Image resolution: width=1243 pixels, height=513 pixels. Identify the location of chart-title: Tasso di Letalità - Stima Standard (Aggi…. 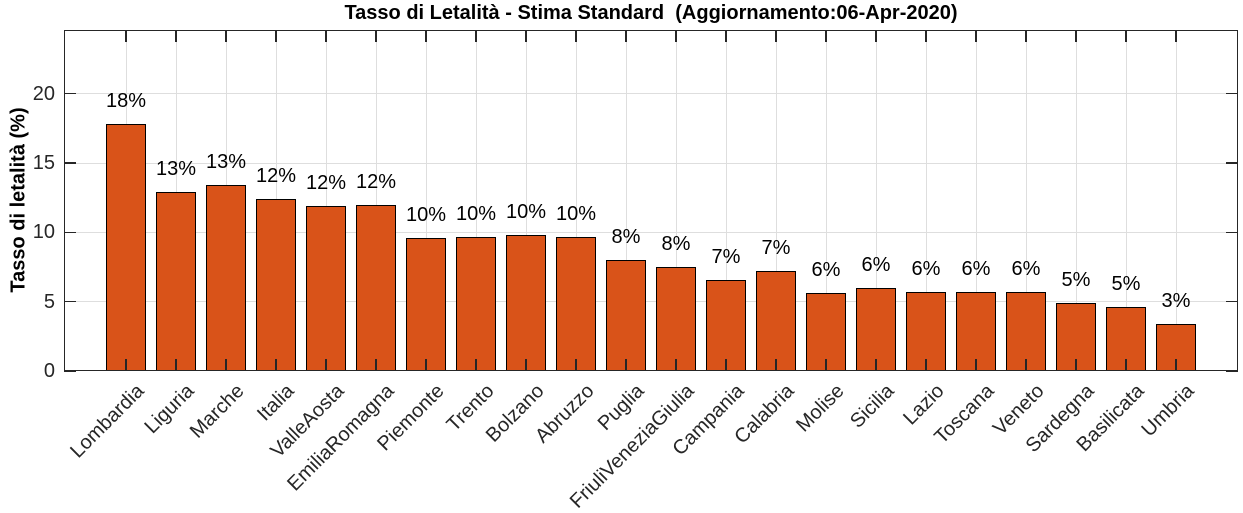
(651, 13).